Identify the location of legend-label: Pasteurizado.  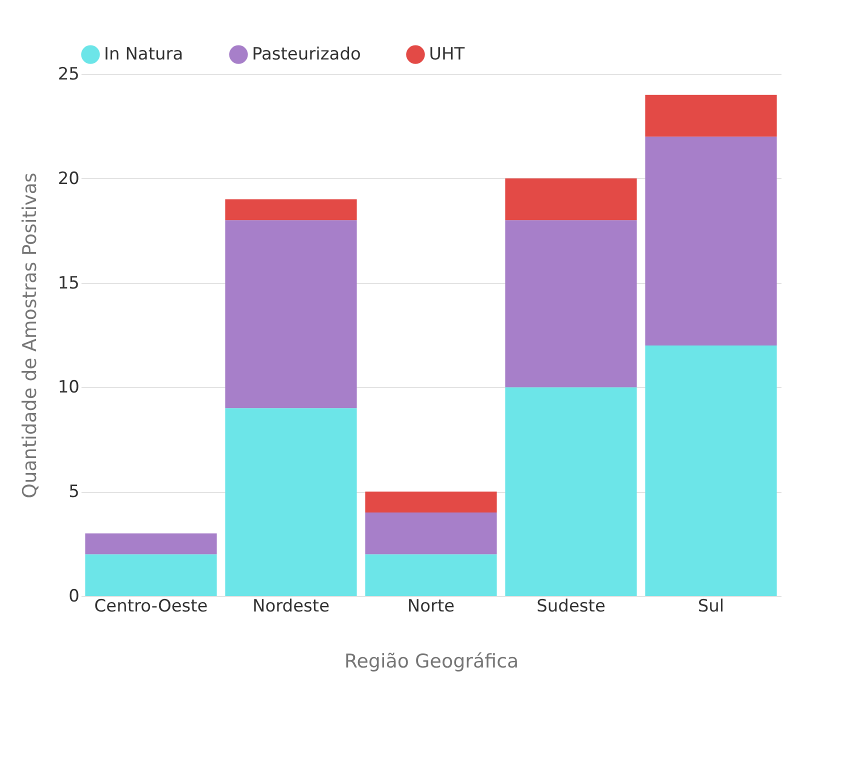
(306, 54).